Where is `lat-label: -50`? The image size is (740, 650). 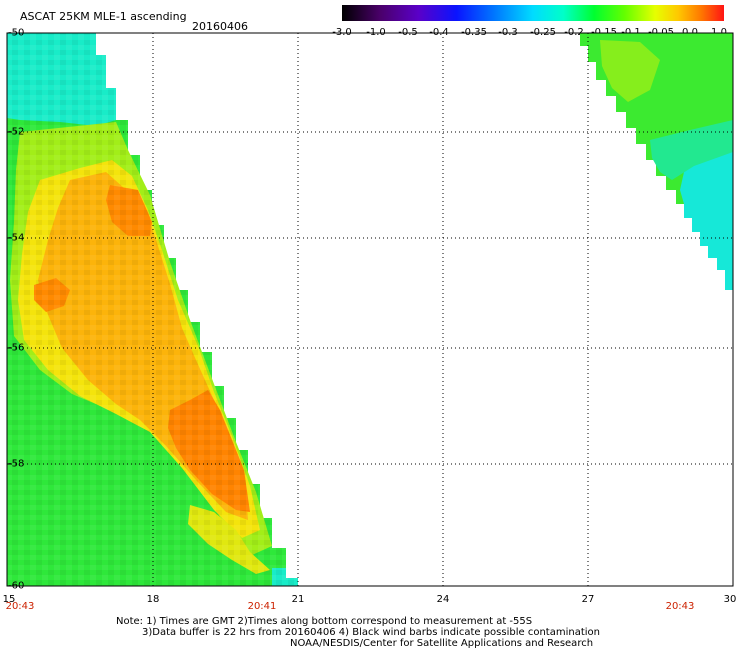
lat-label: -50 is located at coordinates (16, 33).